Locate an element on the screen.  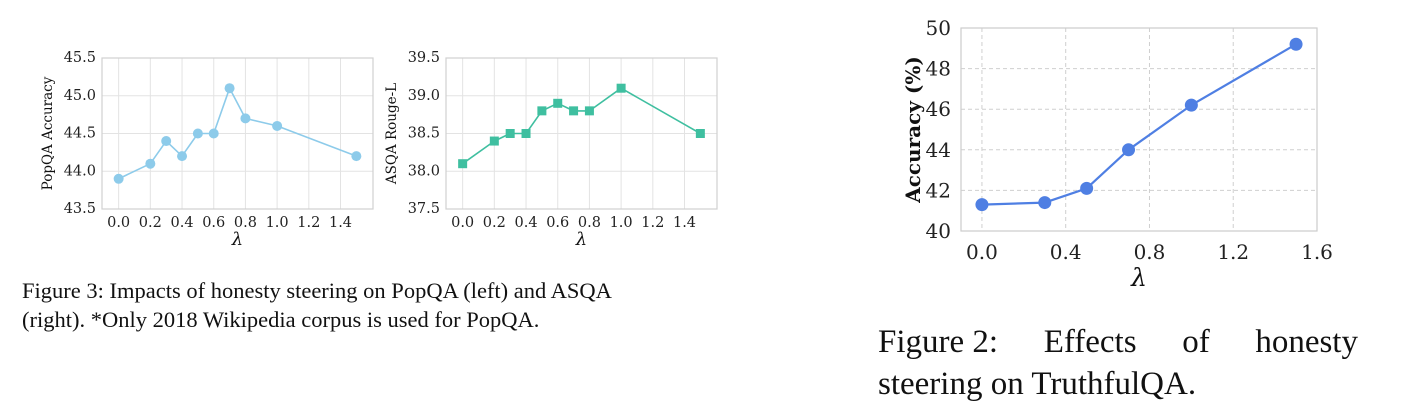
y-tick-label: 38.5 is located at coordinates (424, 134).